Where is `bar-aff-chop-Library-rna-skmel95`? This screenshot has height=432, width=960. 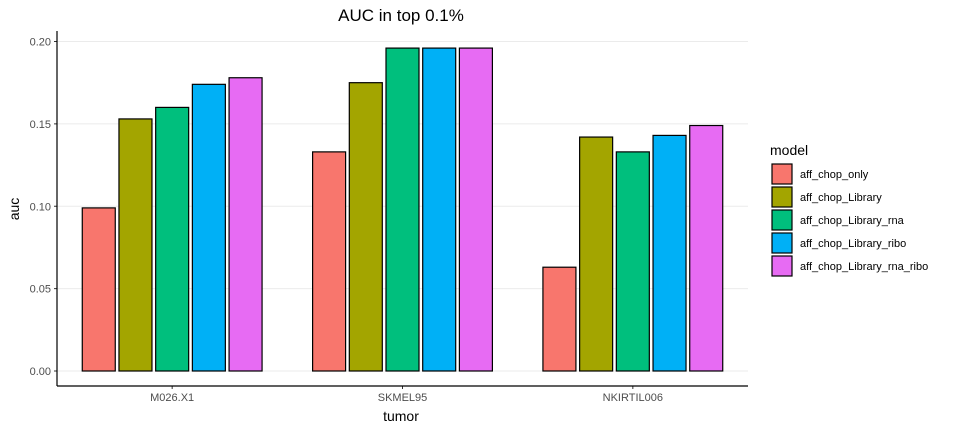 bar-aff-chop-Library-rna-skmel95 is located at coordinates (402, 209).